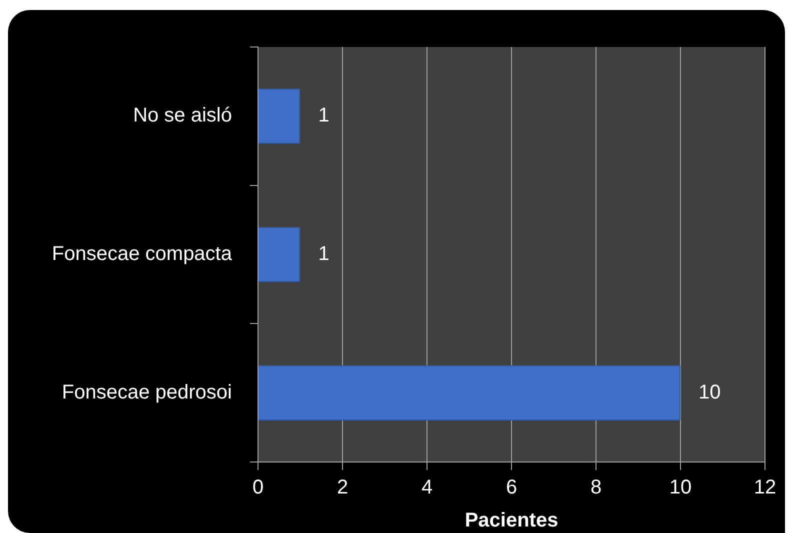 Image resolution: width=789 pixels, height=533 pixels. What do you see at coordinates (596, 487) in the screenshot?
I see `x-tick-label: 8` at bounding box center [596, 487].